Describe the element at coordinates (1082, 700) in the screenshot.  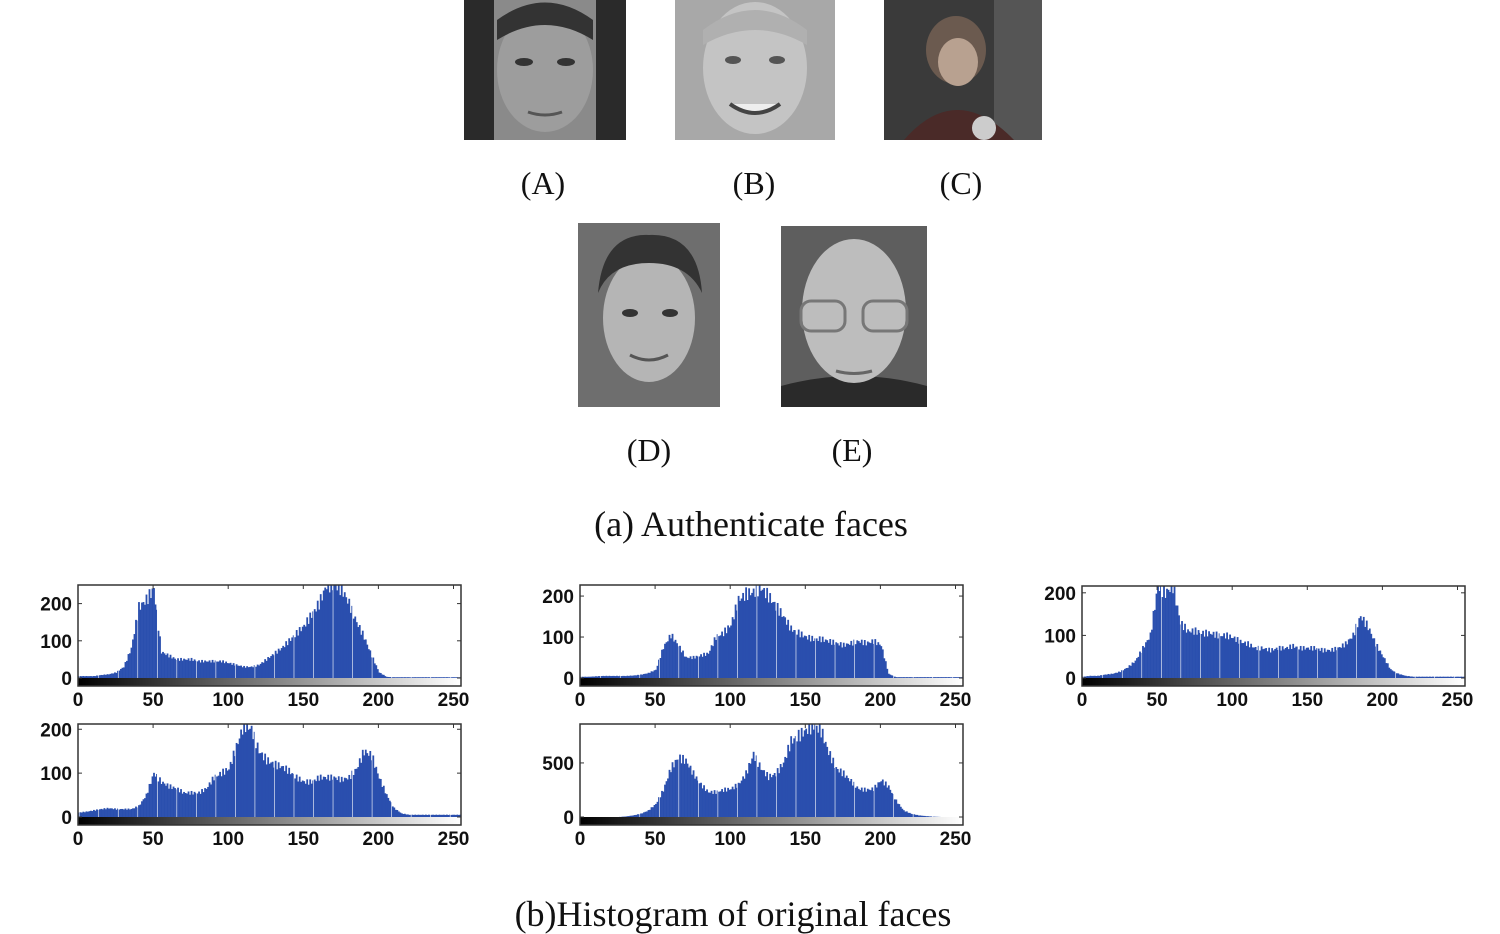
I see `x-tick-label: 0` at that location.